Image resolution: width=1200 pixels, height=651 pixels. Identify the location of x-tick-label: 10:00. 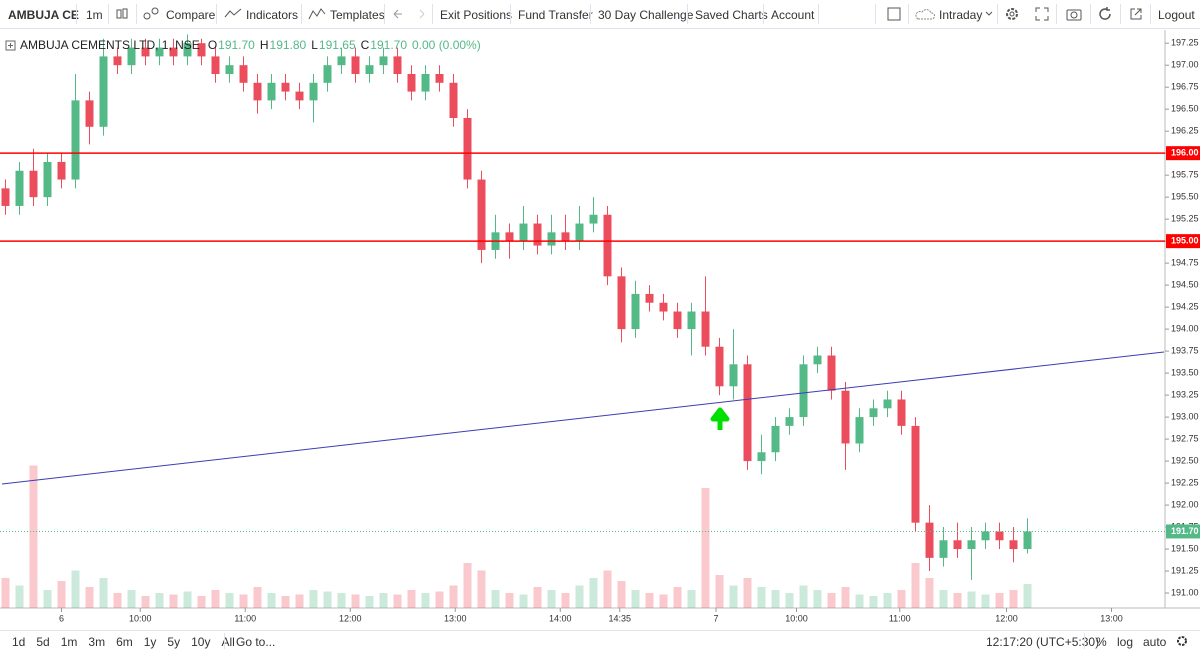
(140, 618).